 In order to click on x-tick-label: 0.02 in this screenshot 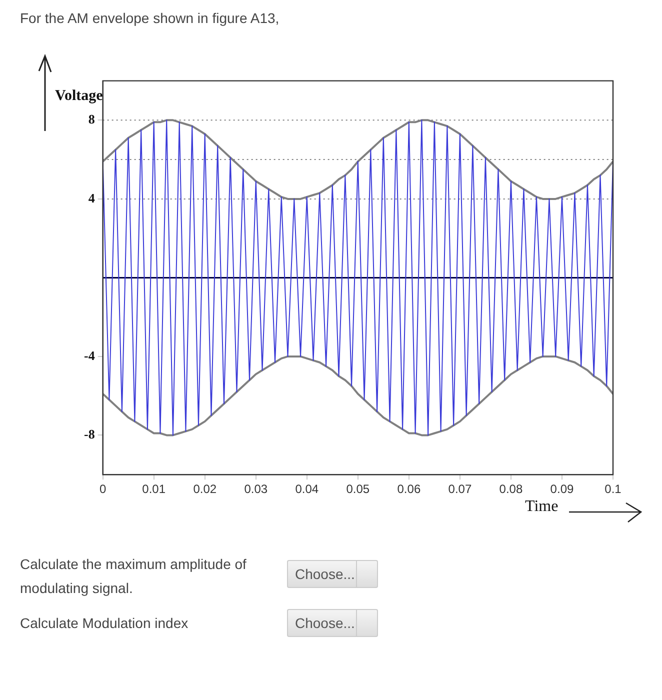, I will do `click(205, 489)`.